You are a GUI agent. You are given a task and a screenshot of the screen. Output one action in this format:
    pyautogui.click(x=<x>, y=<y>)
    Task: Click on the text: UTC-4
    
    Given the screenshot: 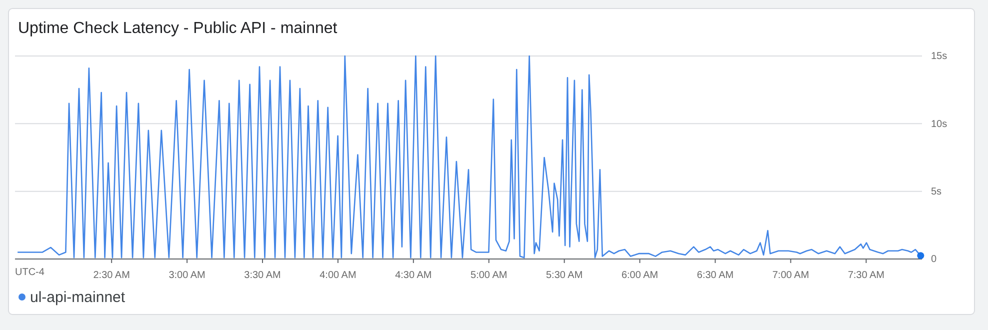 What is the action you would take?
    pyautogui.click(x=30, y=272)
    